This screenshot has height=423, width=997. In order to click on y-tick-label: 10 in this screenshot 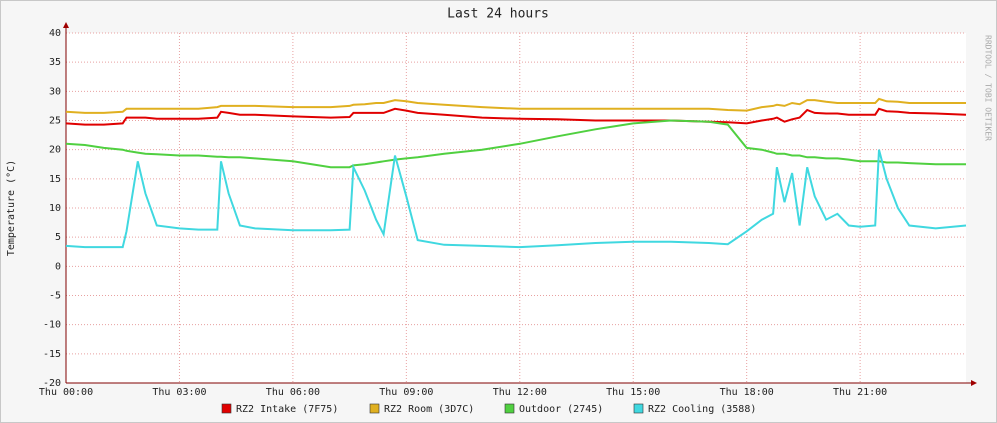, I will do `click(55, 208)`.